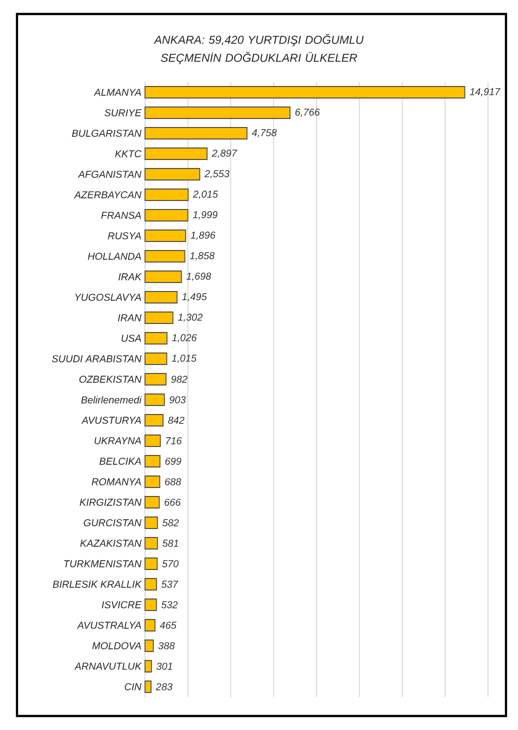 The width and height of the screenshot is (518, 730). I want to click on data-label: 842, so click(176, 420).